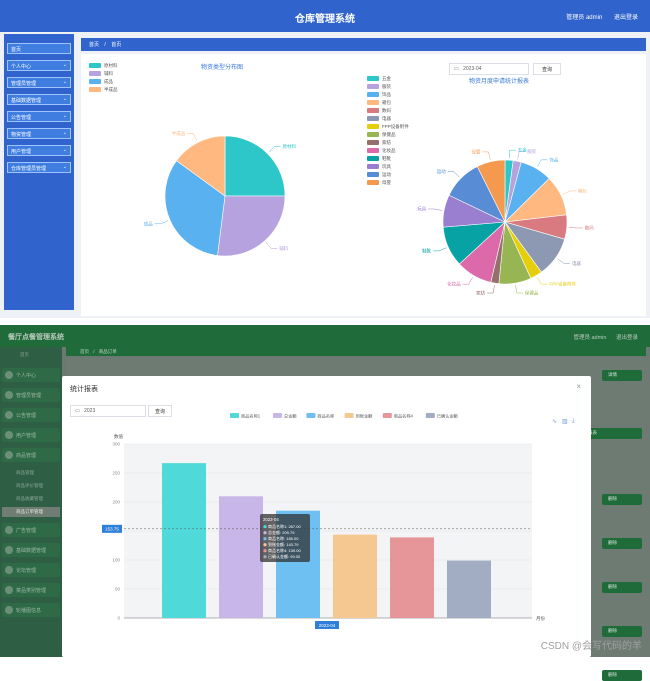 The height and width of the screenshot is (681, 650). Describe the element at coordinates (26, 436) in the screenshot. I see `bottom-sidebar-label: 用户管理` at that location.